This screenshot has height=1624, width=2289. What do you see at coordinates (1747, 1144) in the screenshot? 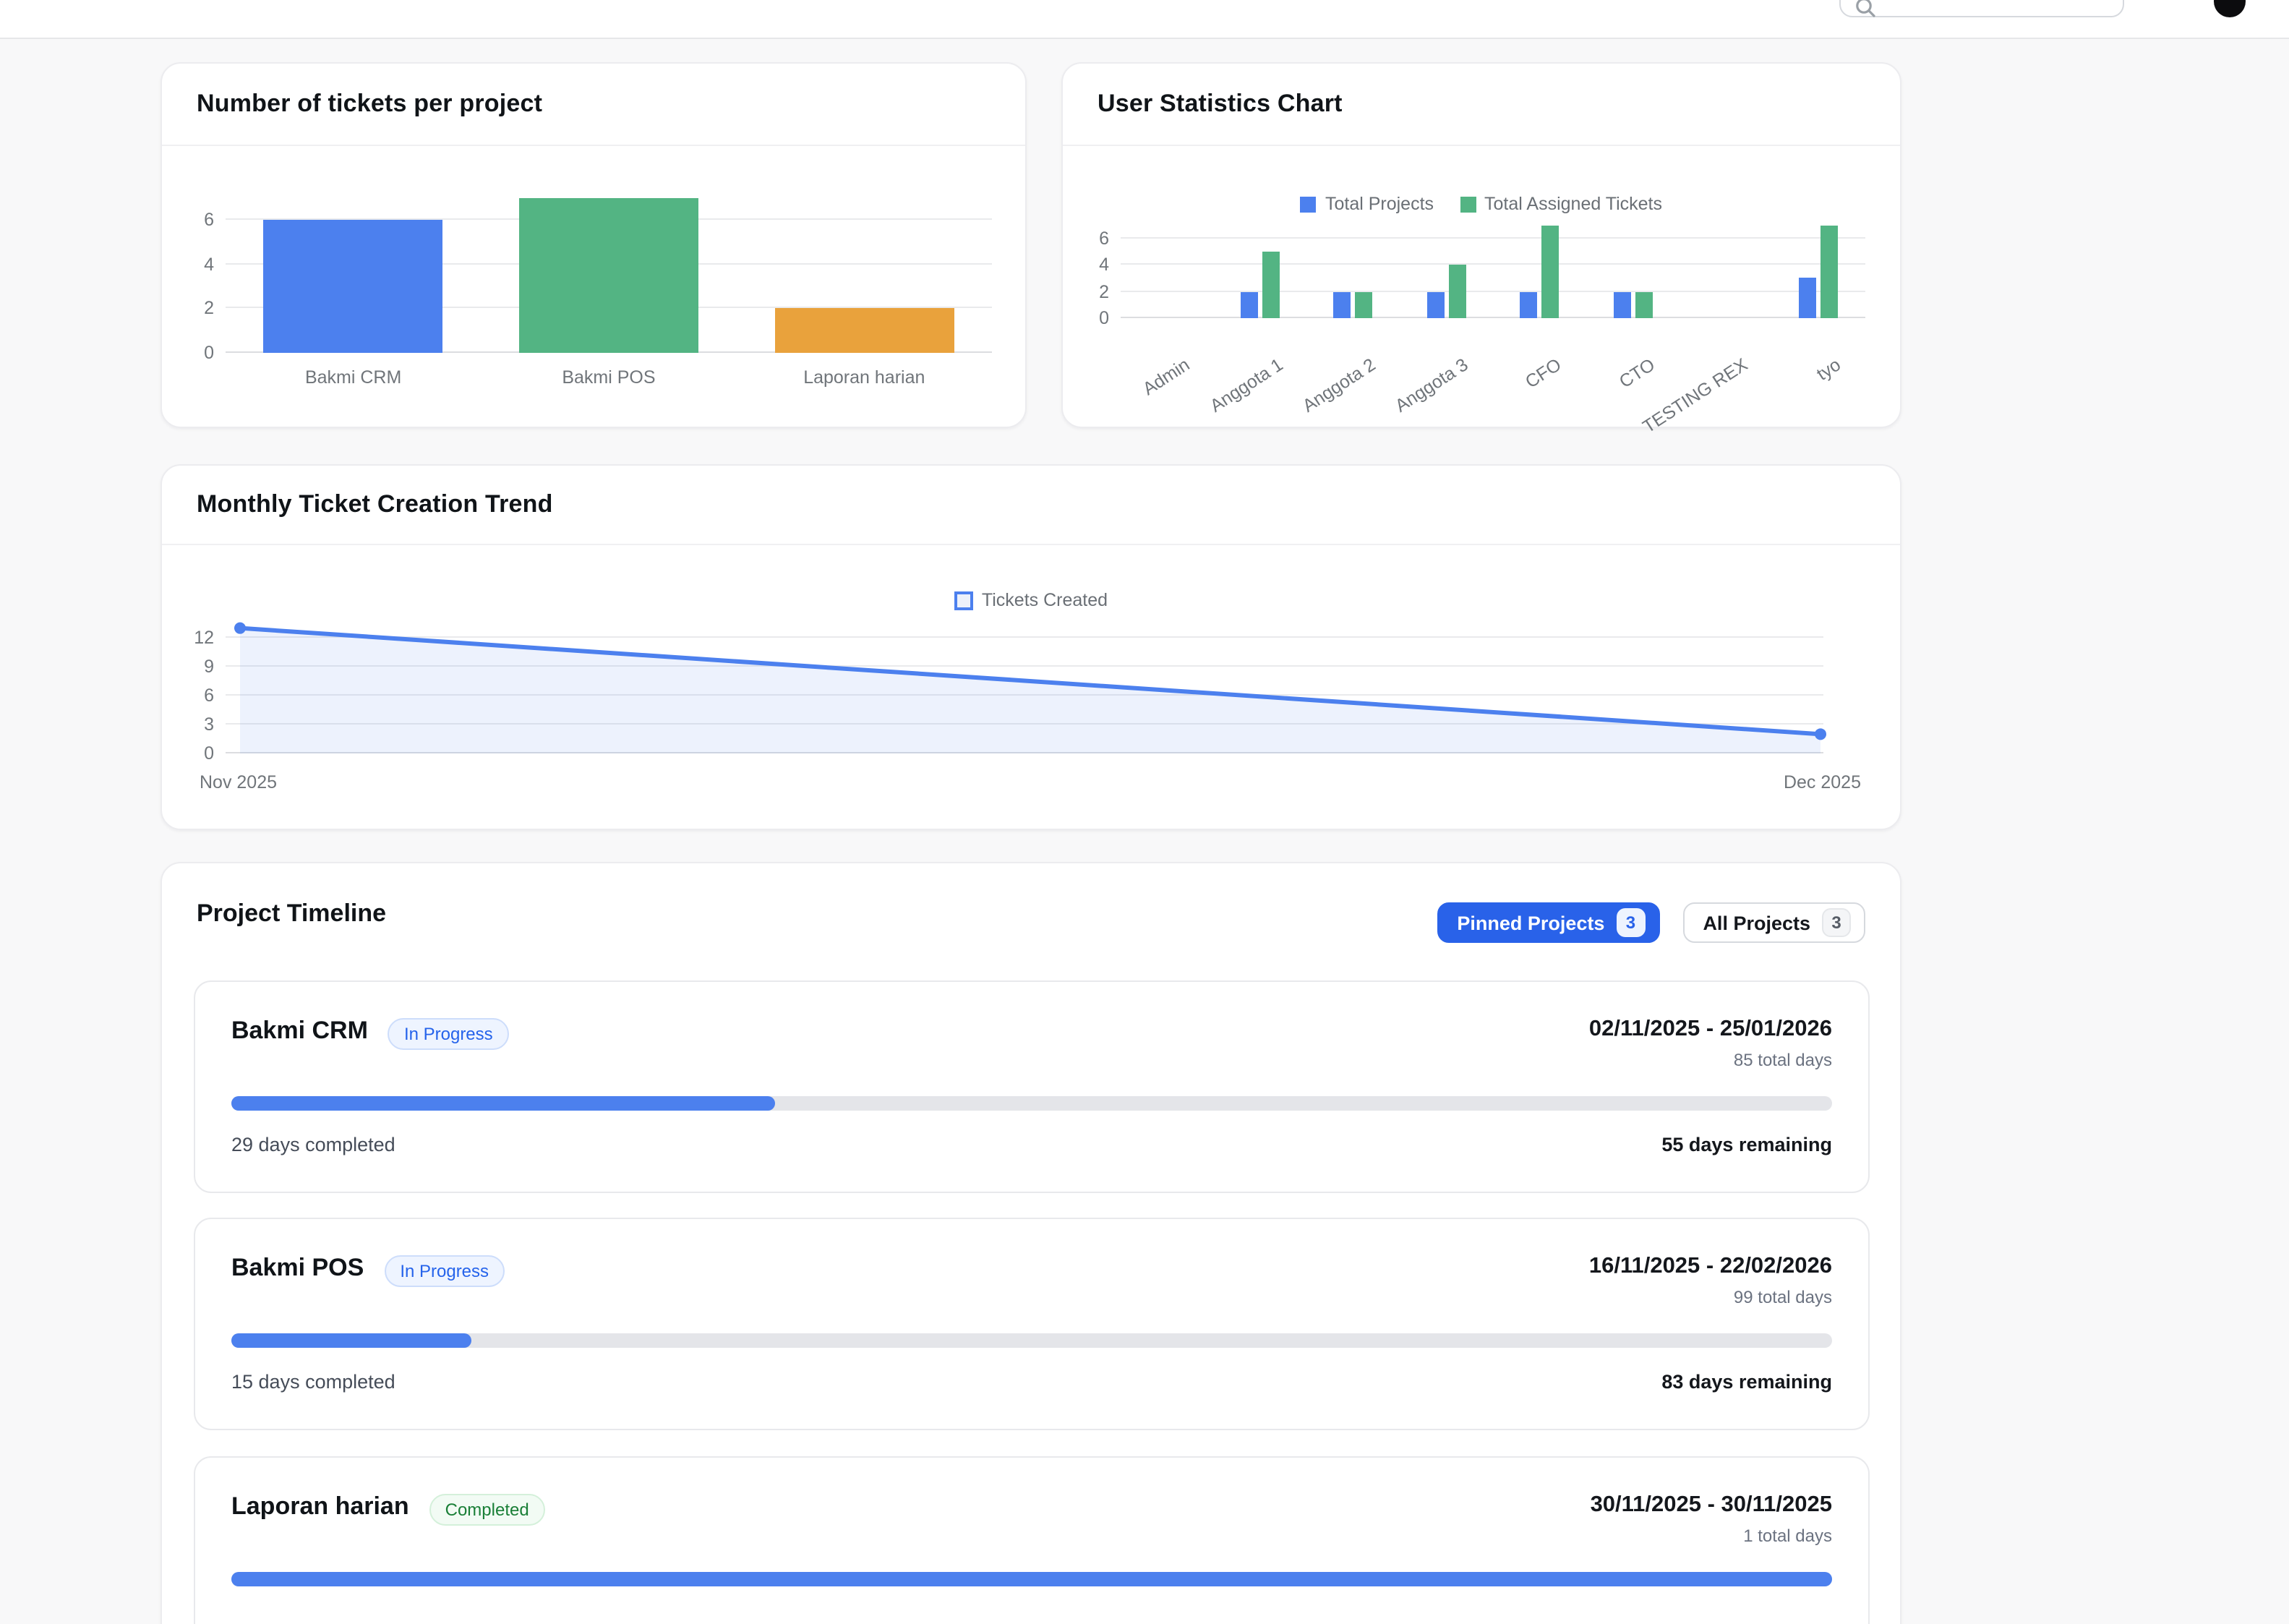
I see `days-remaining: 55 days remaining` at bounding box center [1747, 1144].